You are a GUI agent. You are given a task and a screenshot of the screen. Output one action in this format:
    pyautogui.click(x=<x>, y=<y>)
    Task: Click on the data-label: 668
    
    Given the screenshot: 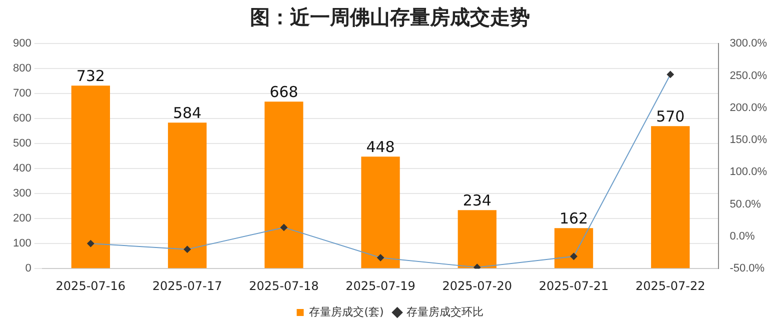 What is the action you would take?
    pyautogui.click(x=284, y=91)
    